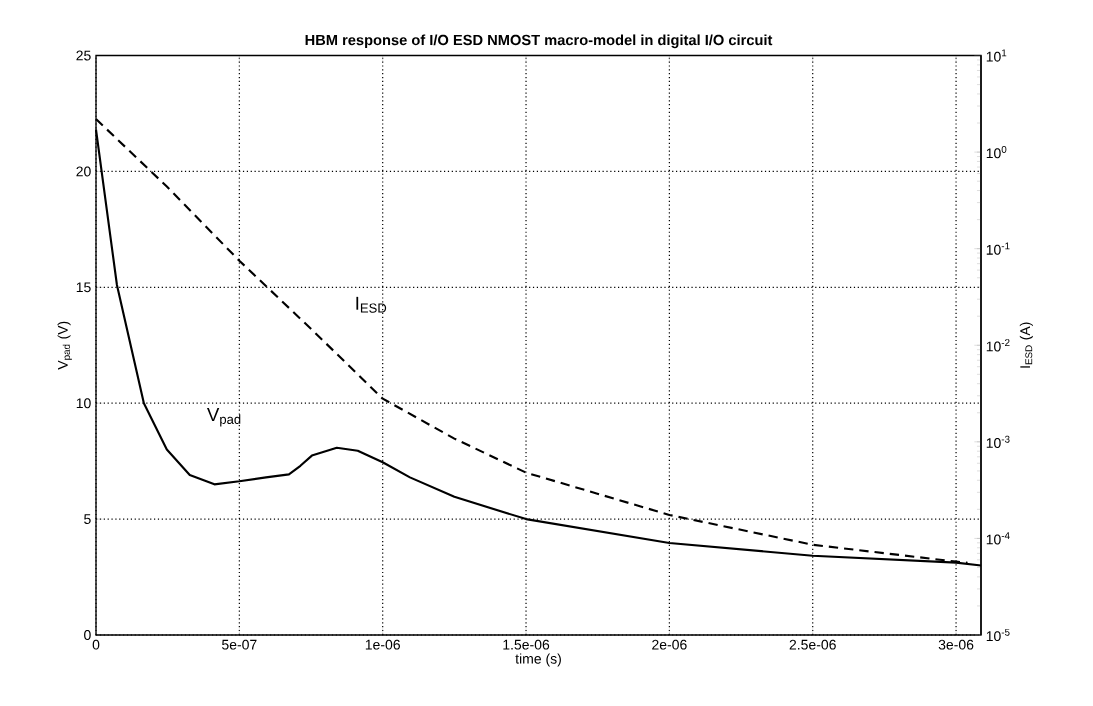 This screenshot has height=706, width=1093. Describe the element at coordinates (83, 287) in the screenshot. I see `y-tick-label: 15` at that location.